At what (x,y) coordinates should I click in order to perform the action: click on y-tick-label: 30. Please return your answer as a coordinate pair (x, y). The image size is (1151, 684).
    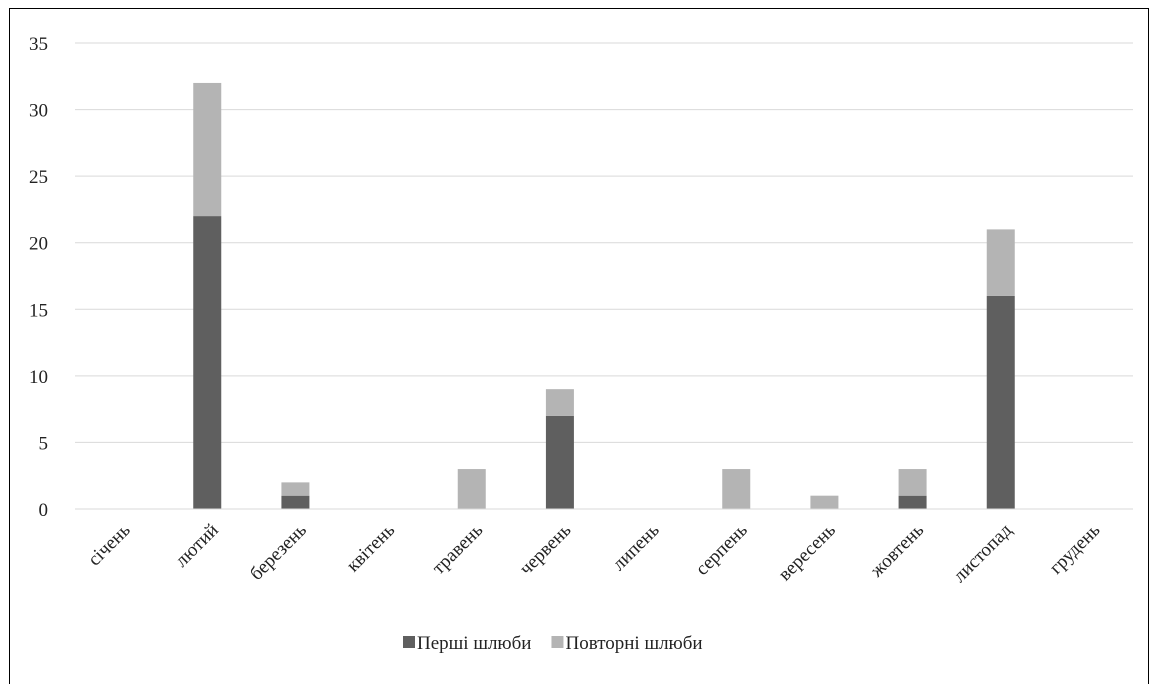
    Looking at the image, I should click on (38, 111).